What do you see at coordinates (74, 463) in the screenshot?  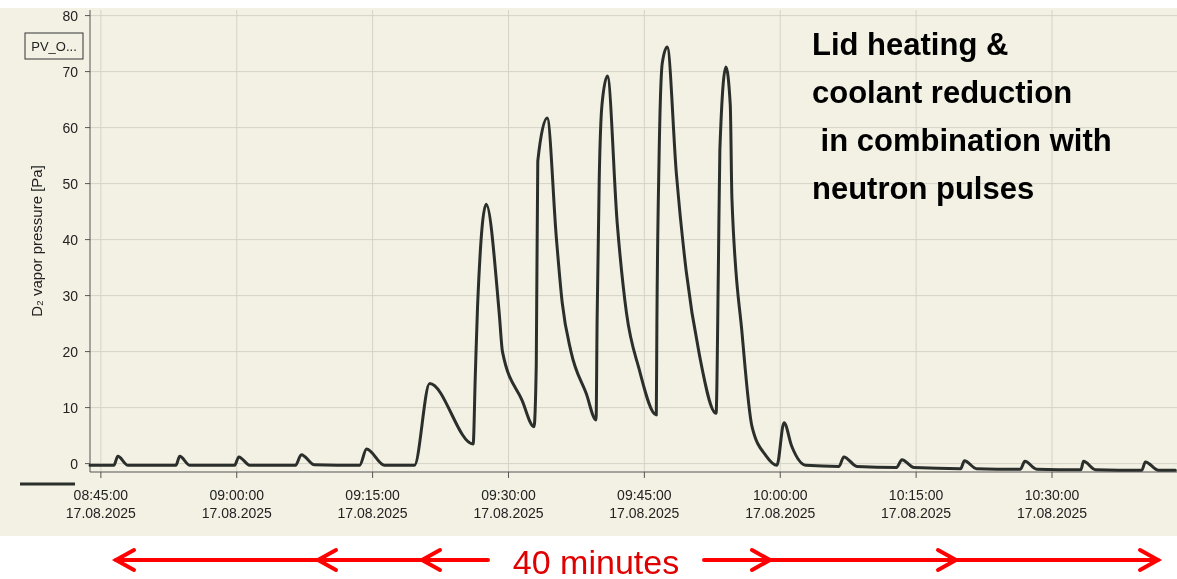 I see `y-tick-label: 0` at bounding box center [74, 463].